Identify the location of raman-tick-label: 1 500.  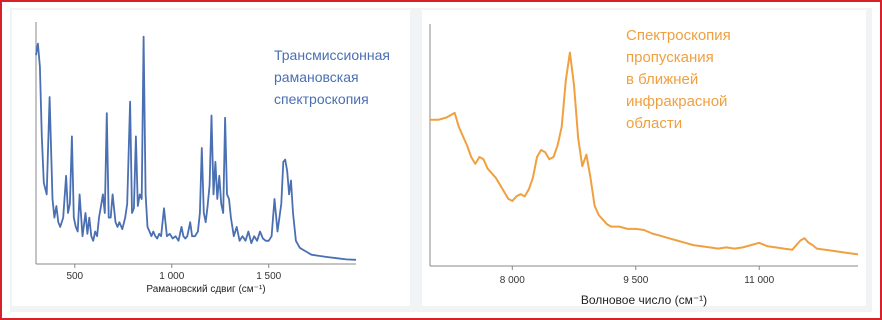
(268, 276).